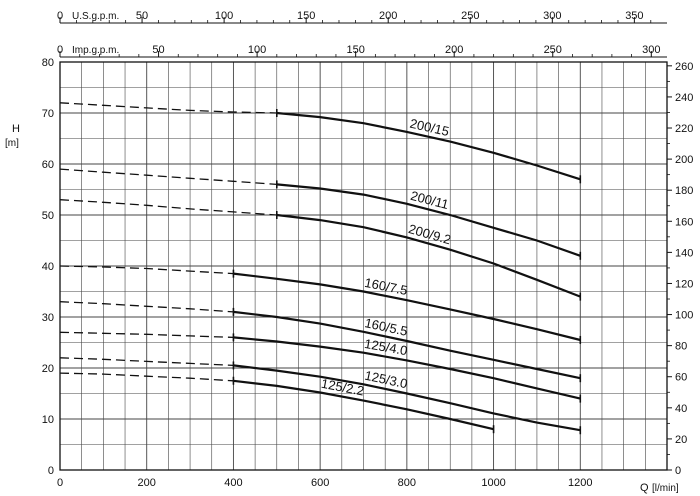 The height and width of the screenshot is (496, 700). What do you see at coordinates (684, 67) in the screenshot?
I see `right-axis-tick-label: 260` at bounding box center [684, 67].